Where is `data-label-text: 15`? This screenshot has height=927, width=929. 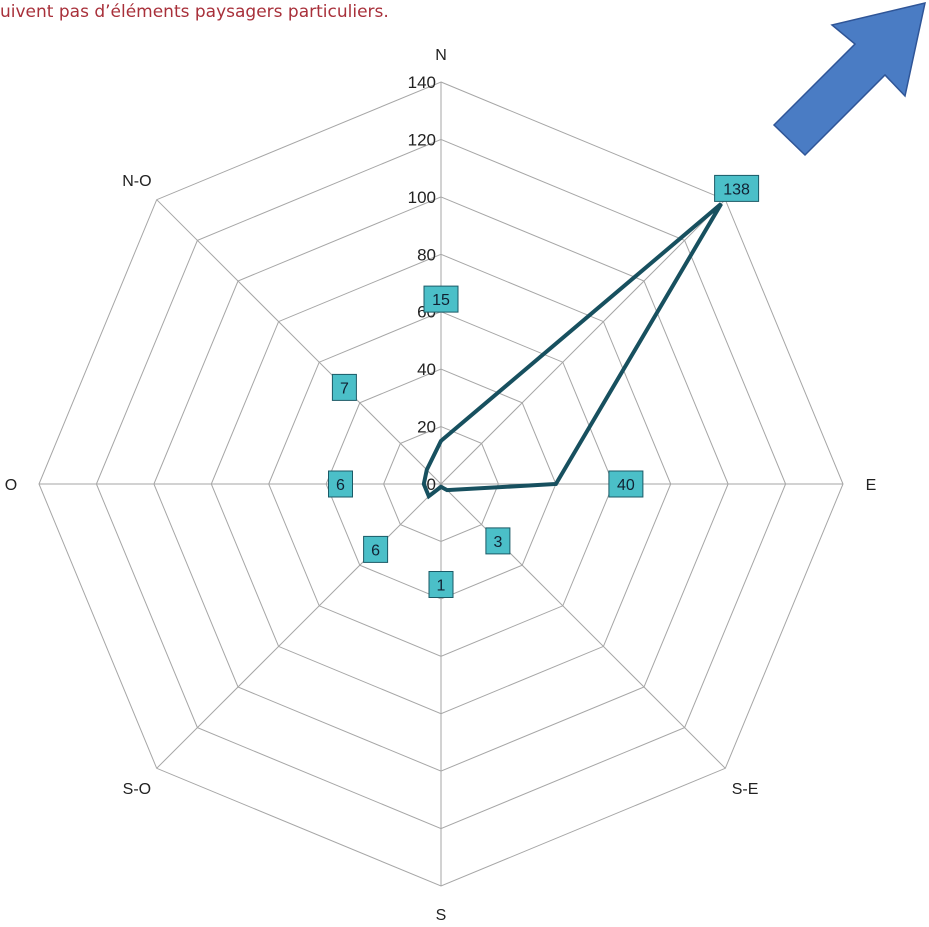 data-label-text: 15 is located at coordinates (441, 300).